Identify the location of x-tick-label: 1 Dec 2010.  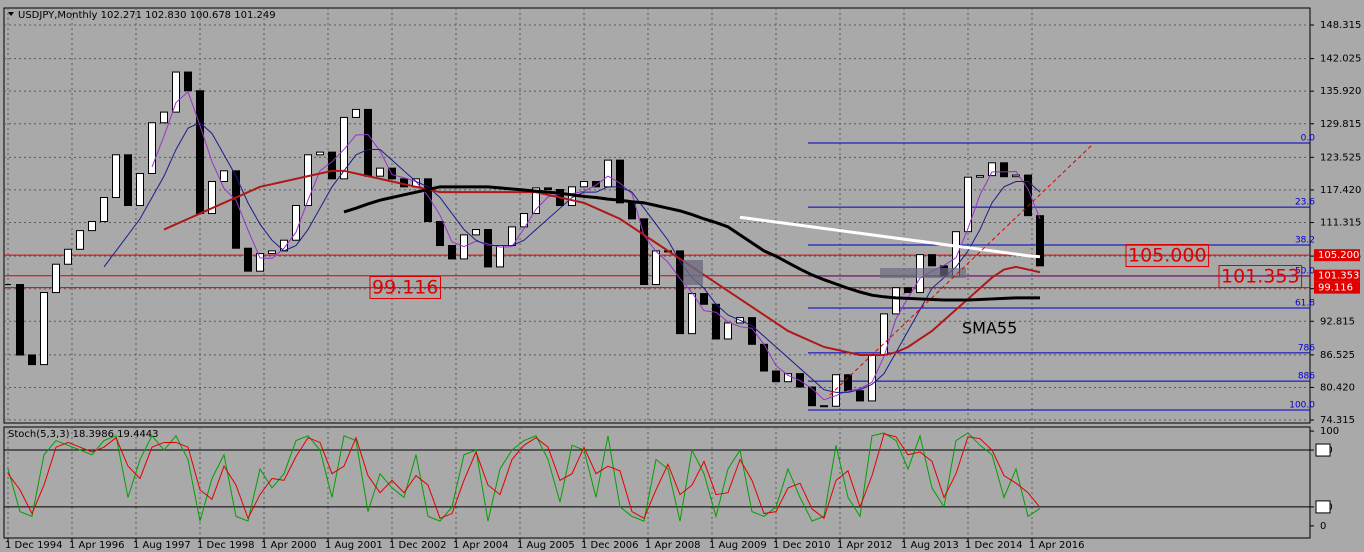
(802, 545).